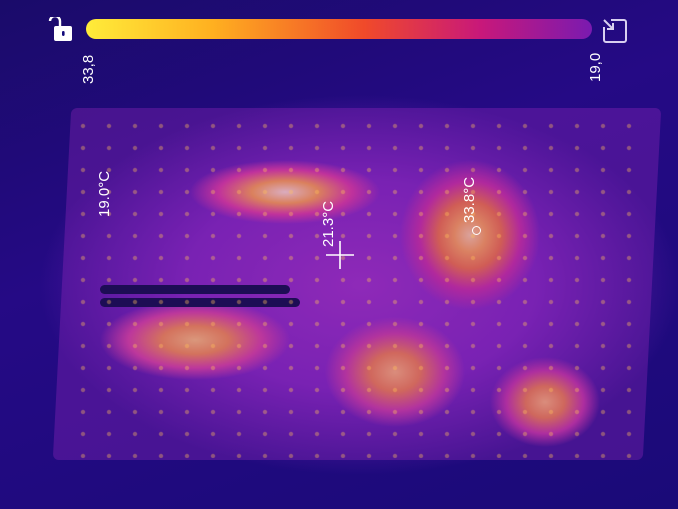  What do you see at coordinates (595, 67) in the screenshot?
I see `scale-min-label: 19,0` at bounding box center [595, 67].